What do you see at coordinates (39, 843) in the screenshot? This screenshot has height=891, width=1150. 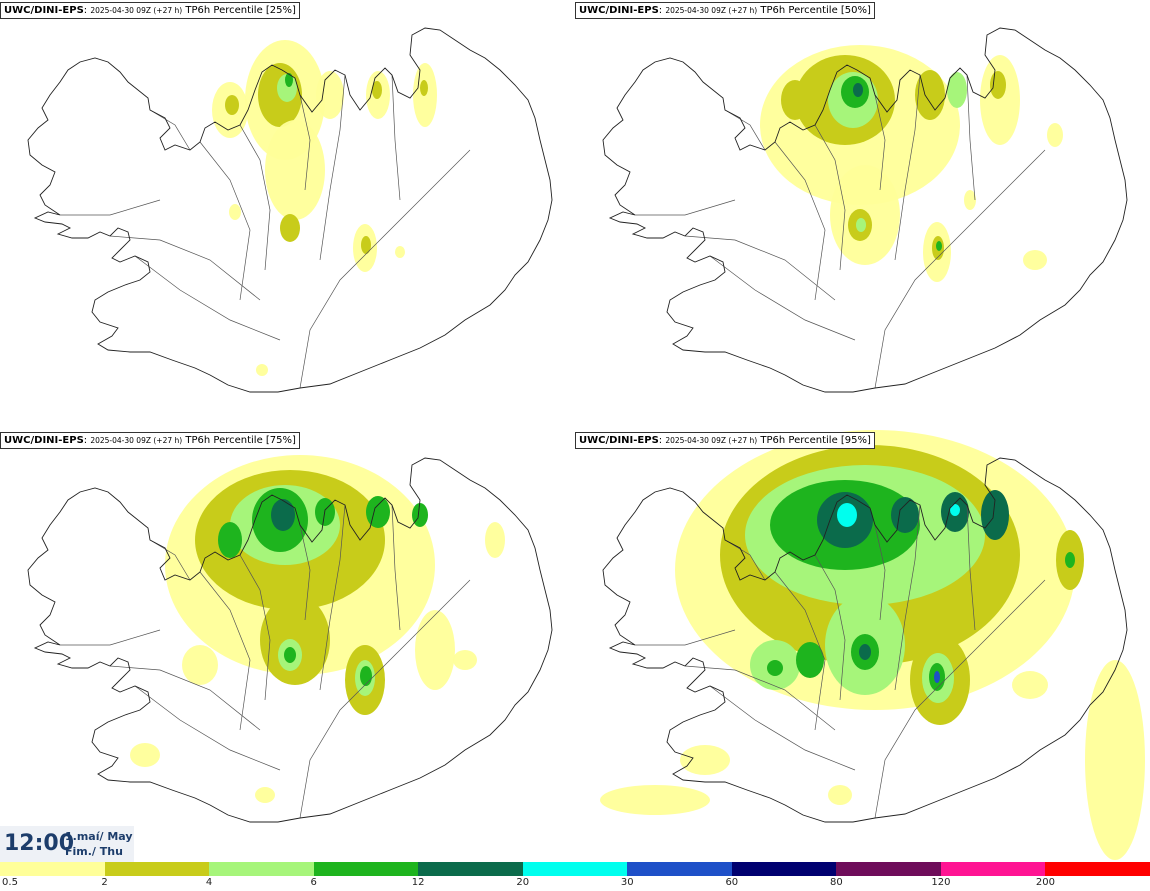 I see `valid-time-clock: 12:00` at bounding box center [39, 843].